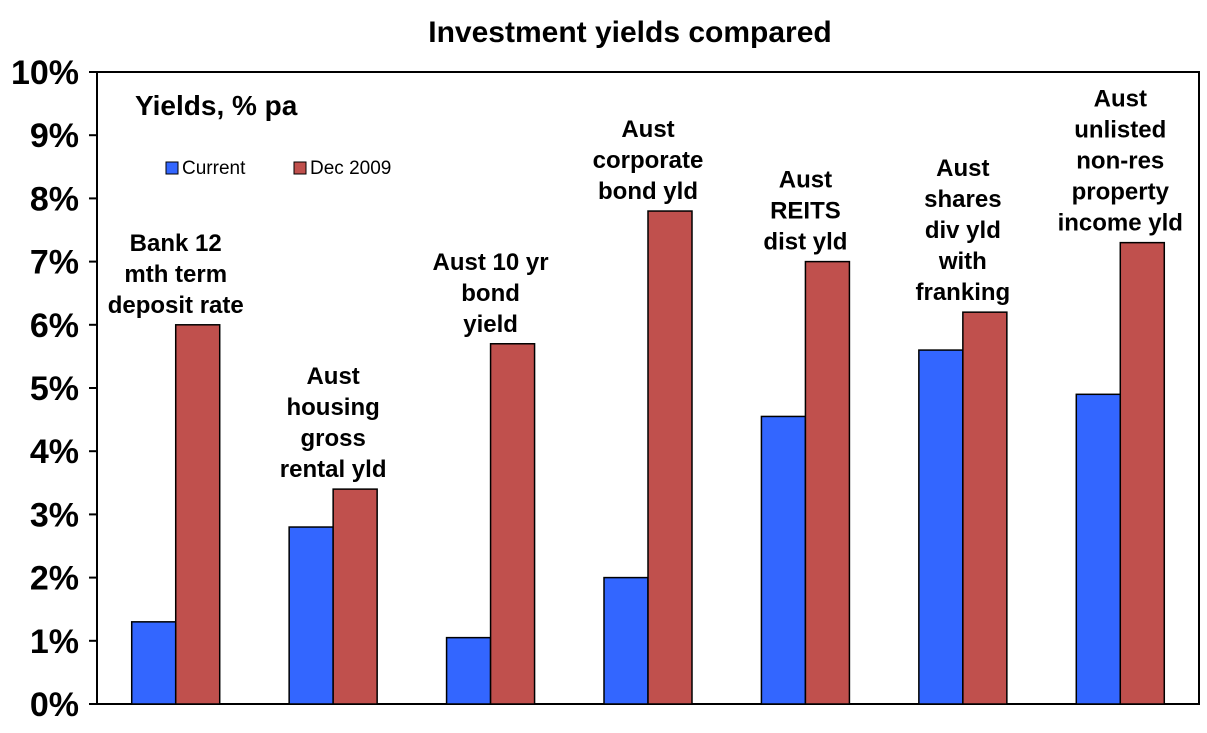 This screenshot has height=733, width=1207. I want to click on y-tick-label: 5%, so click(54, 389).